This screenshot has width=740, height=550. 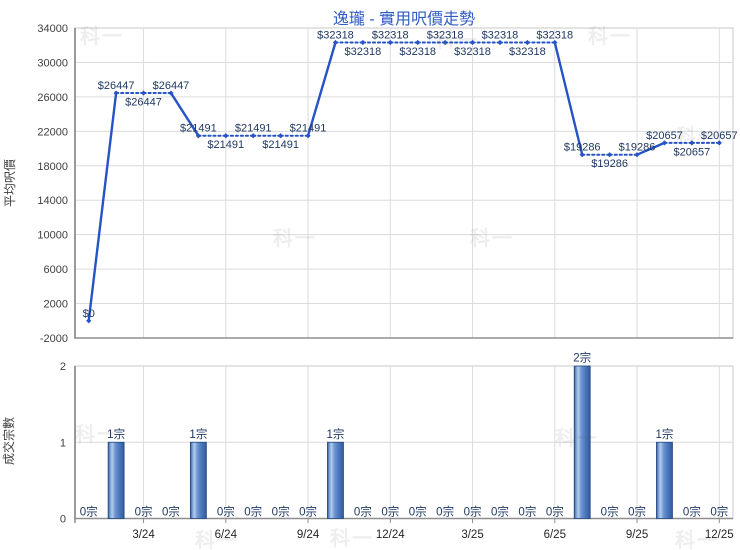 I want to click on x-tick-label: 6/24, so click(x=226, y=535).